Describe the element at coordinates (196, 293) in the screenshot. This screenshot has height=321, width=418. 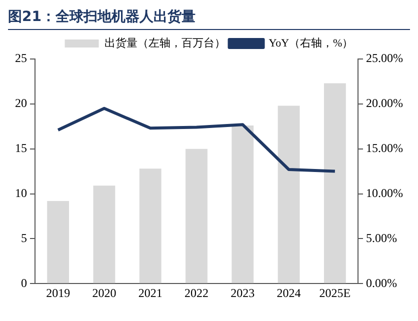
I see `x-tick-label: 2022` at that location.